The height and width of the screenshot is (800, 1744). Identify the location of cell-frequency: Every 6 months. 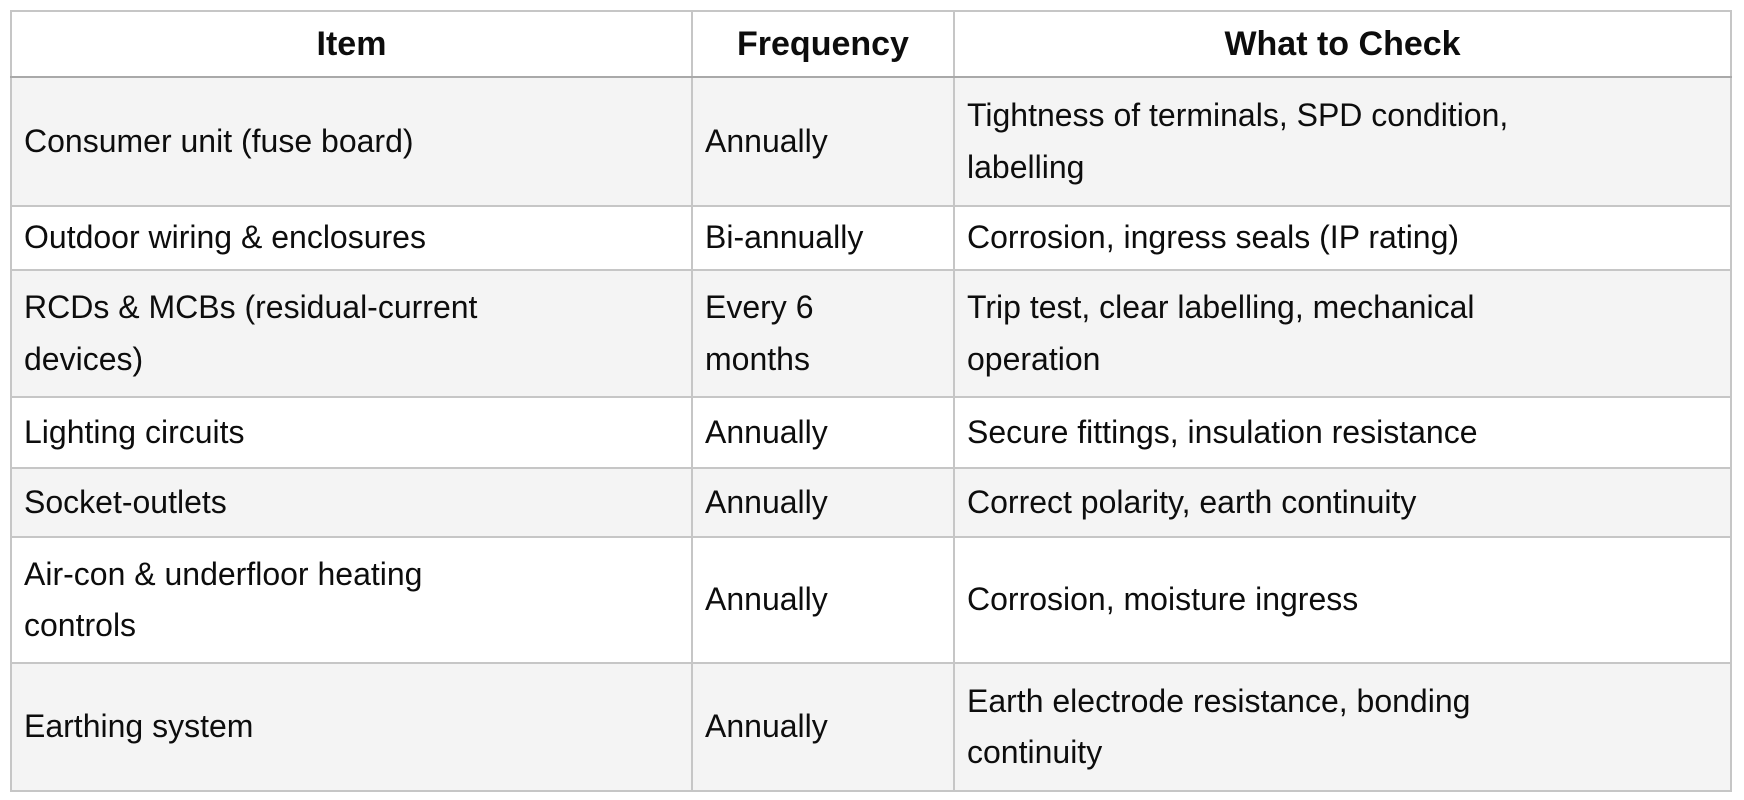
(823, 333).